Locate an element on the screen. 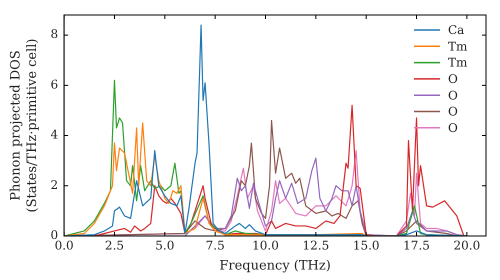 This screenshot has height=280, width=500. x-tick-label: 5.0 is located at coordinates (164, 245).